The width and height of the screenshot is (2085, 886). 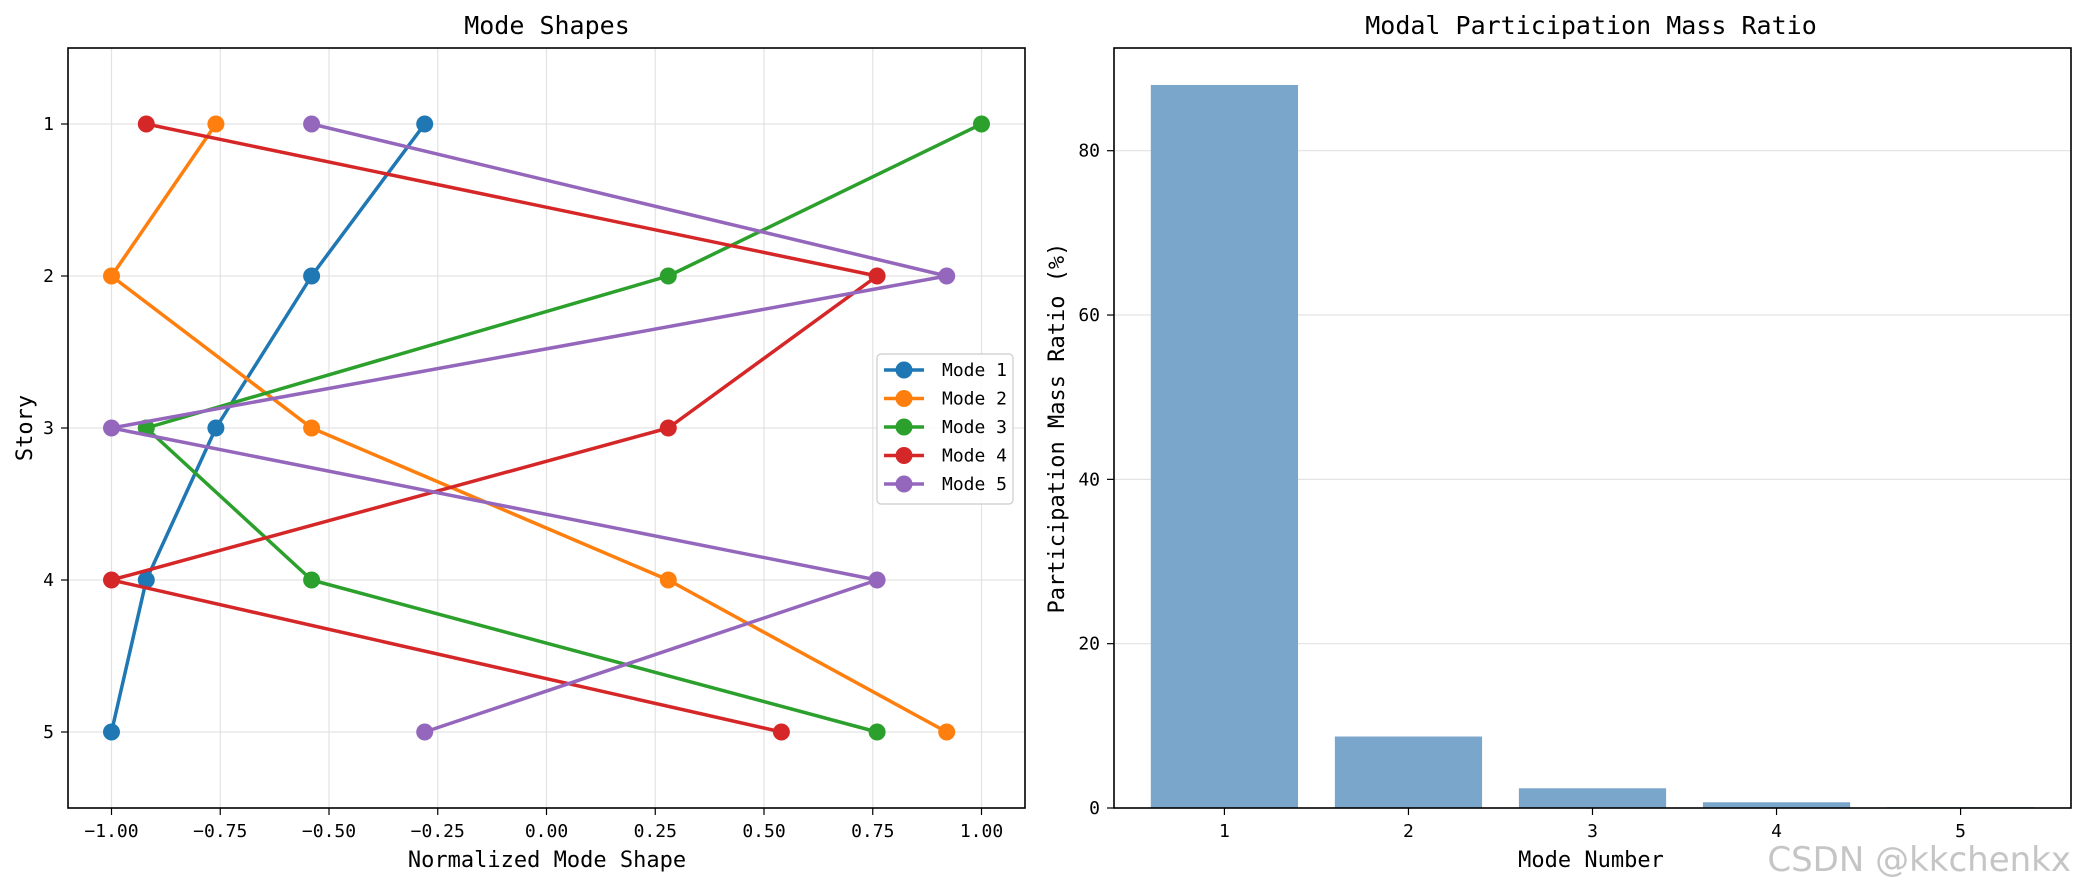 What do you see at coordinates (329, 831) in the screenshot?
I see `x-tick-label: −0.50` at bounding box center [329, 831].